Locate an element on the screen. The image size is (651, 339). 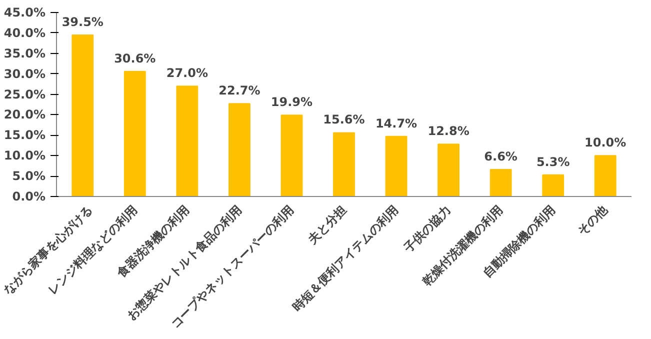
data-label: 14.7% is located at coordinates (396, 123).